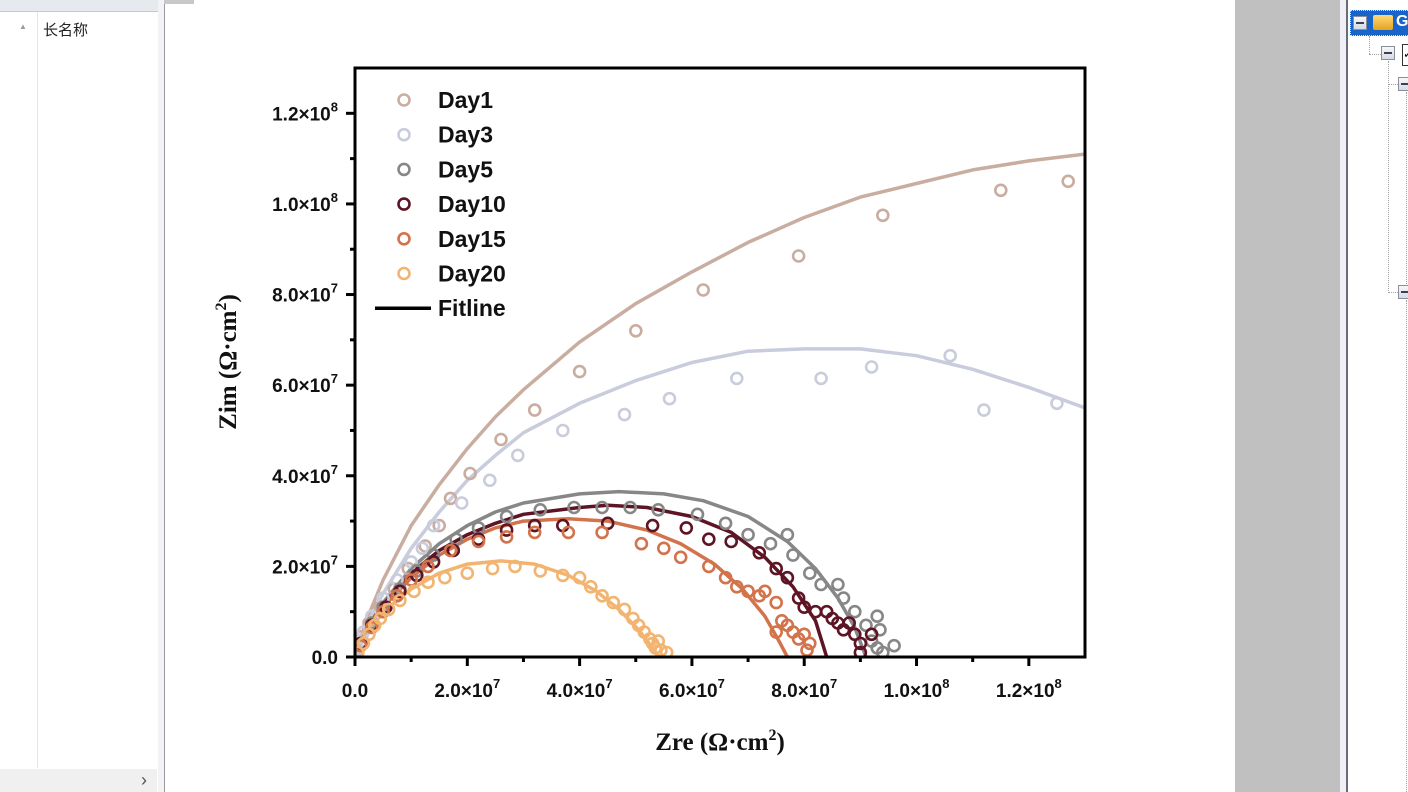 The height and width of the screenshot is (792, 1408). I want to click on legend-label-day1: Day1, so click(465, 100).